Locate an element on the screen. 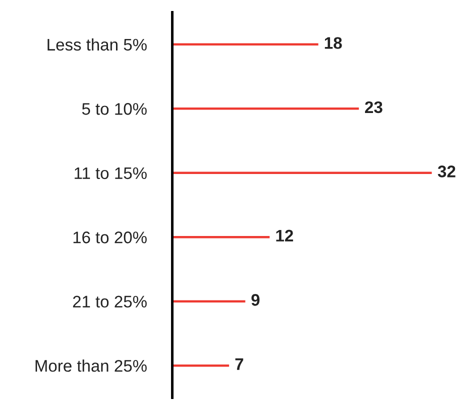 This screenshot has width=472, height=410. data-label: 32 is located at coordinates (447, 172).